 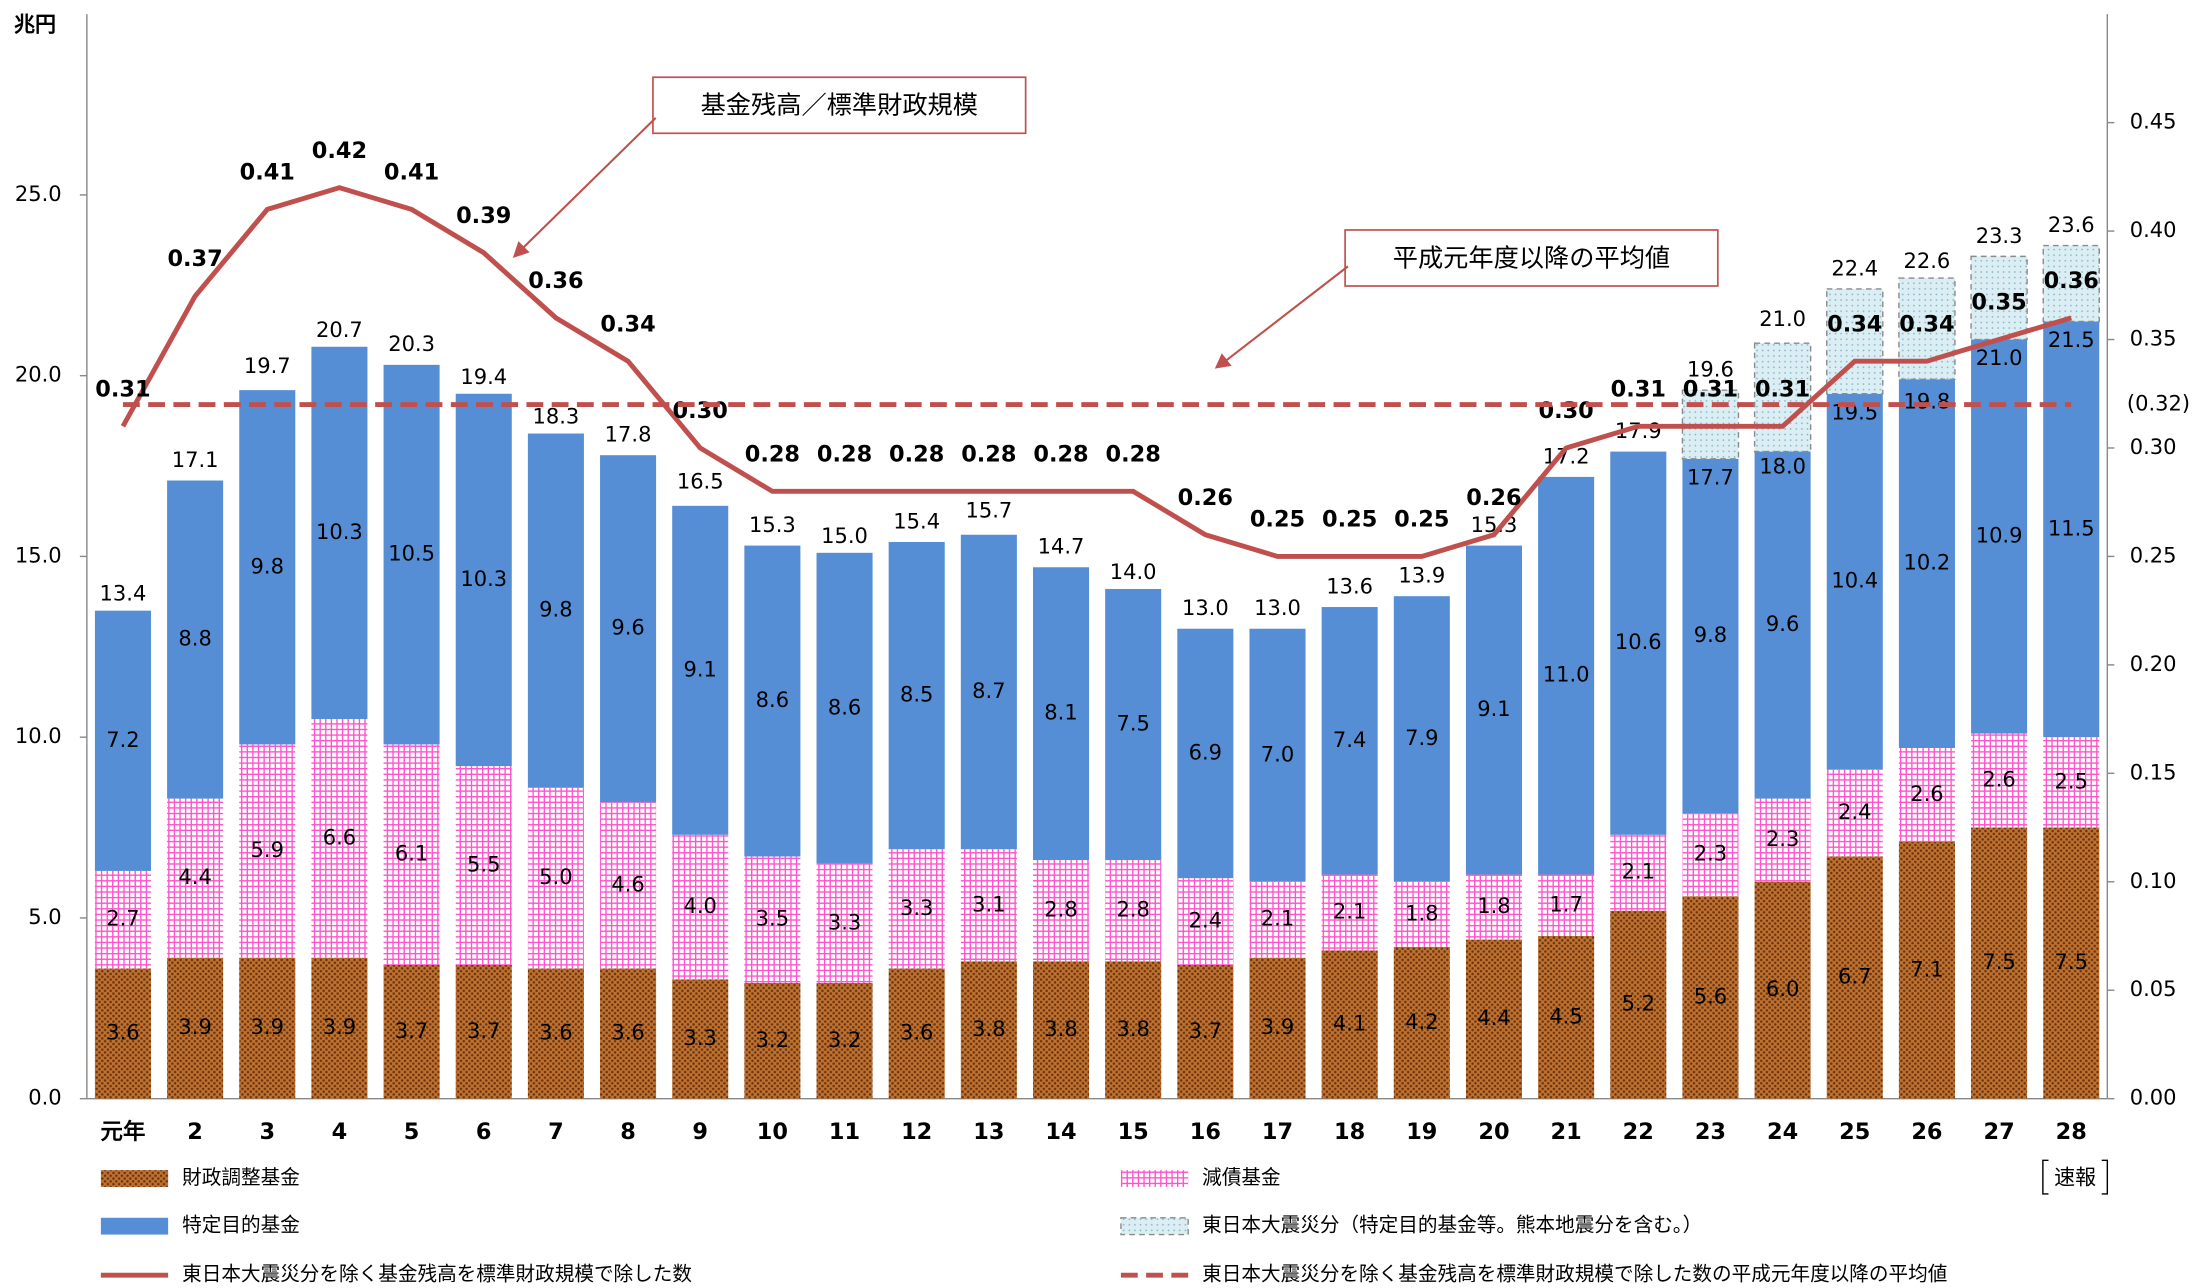 What do you see at coordinates (1241, 1177) in the screenshot?
I see `legend-label: 減債基金` at bounding box center [1241, 1177].